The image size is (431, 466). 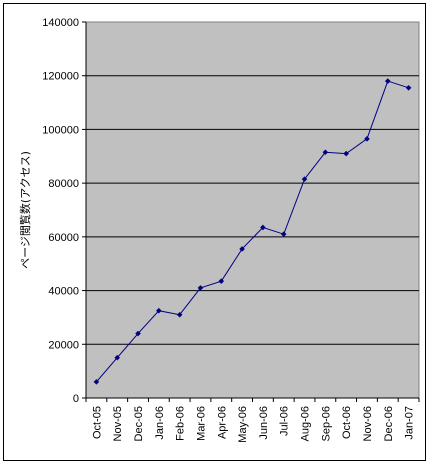 I want to click on y-tick-label: 40000, so click(x=63, y=292).